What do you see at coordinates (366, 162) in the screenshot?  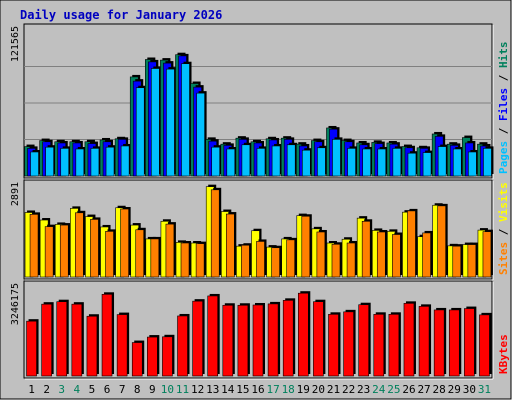 I see `bar-pages-day-23-face` at bounding box center [366, 162].